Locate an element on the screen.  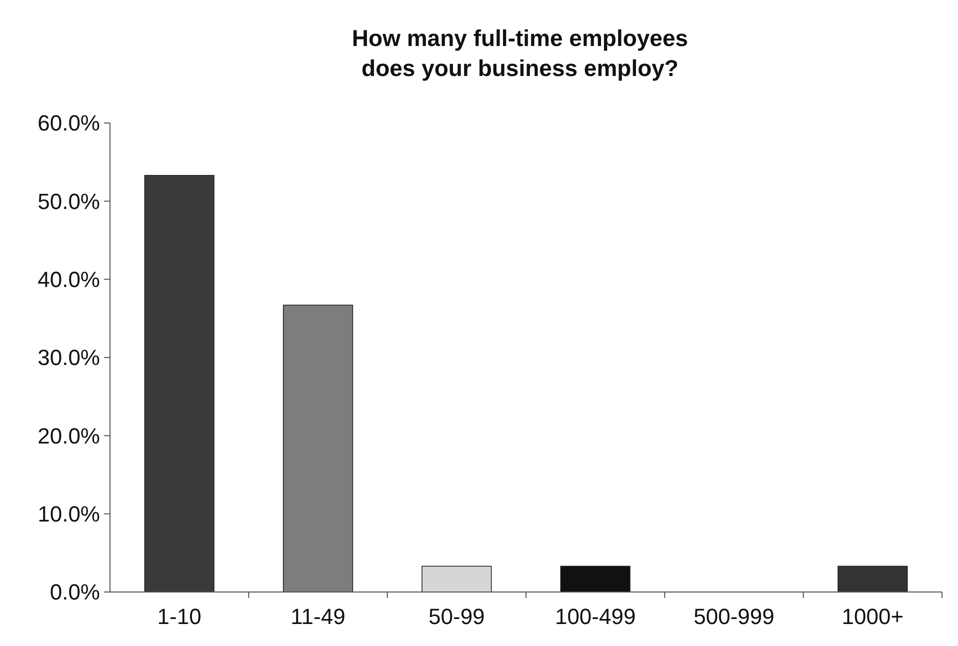
y-tick-label: 50.0% is located at coordinates (69, 201).